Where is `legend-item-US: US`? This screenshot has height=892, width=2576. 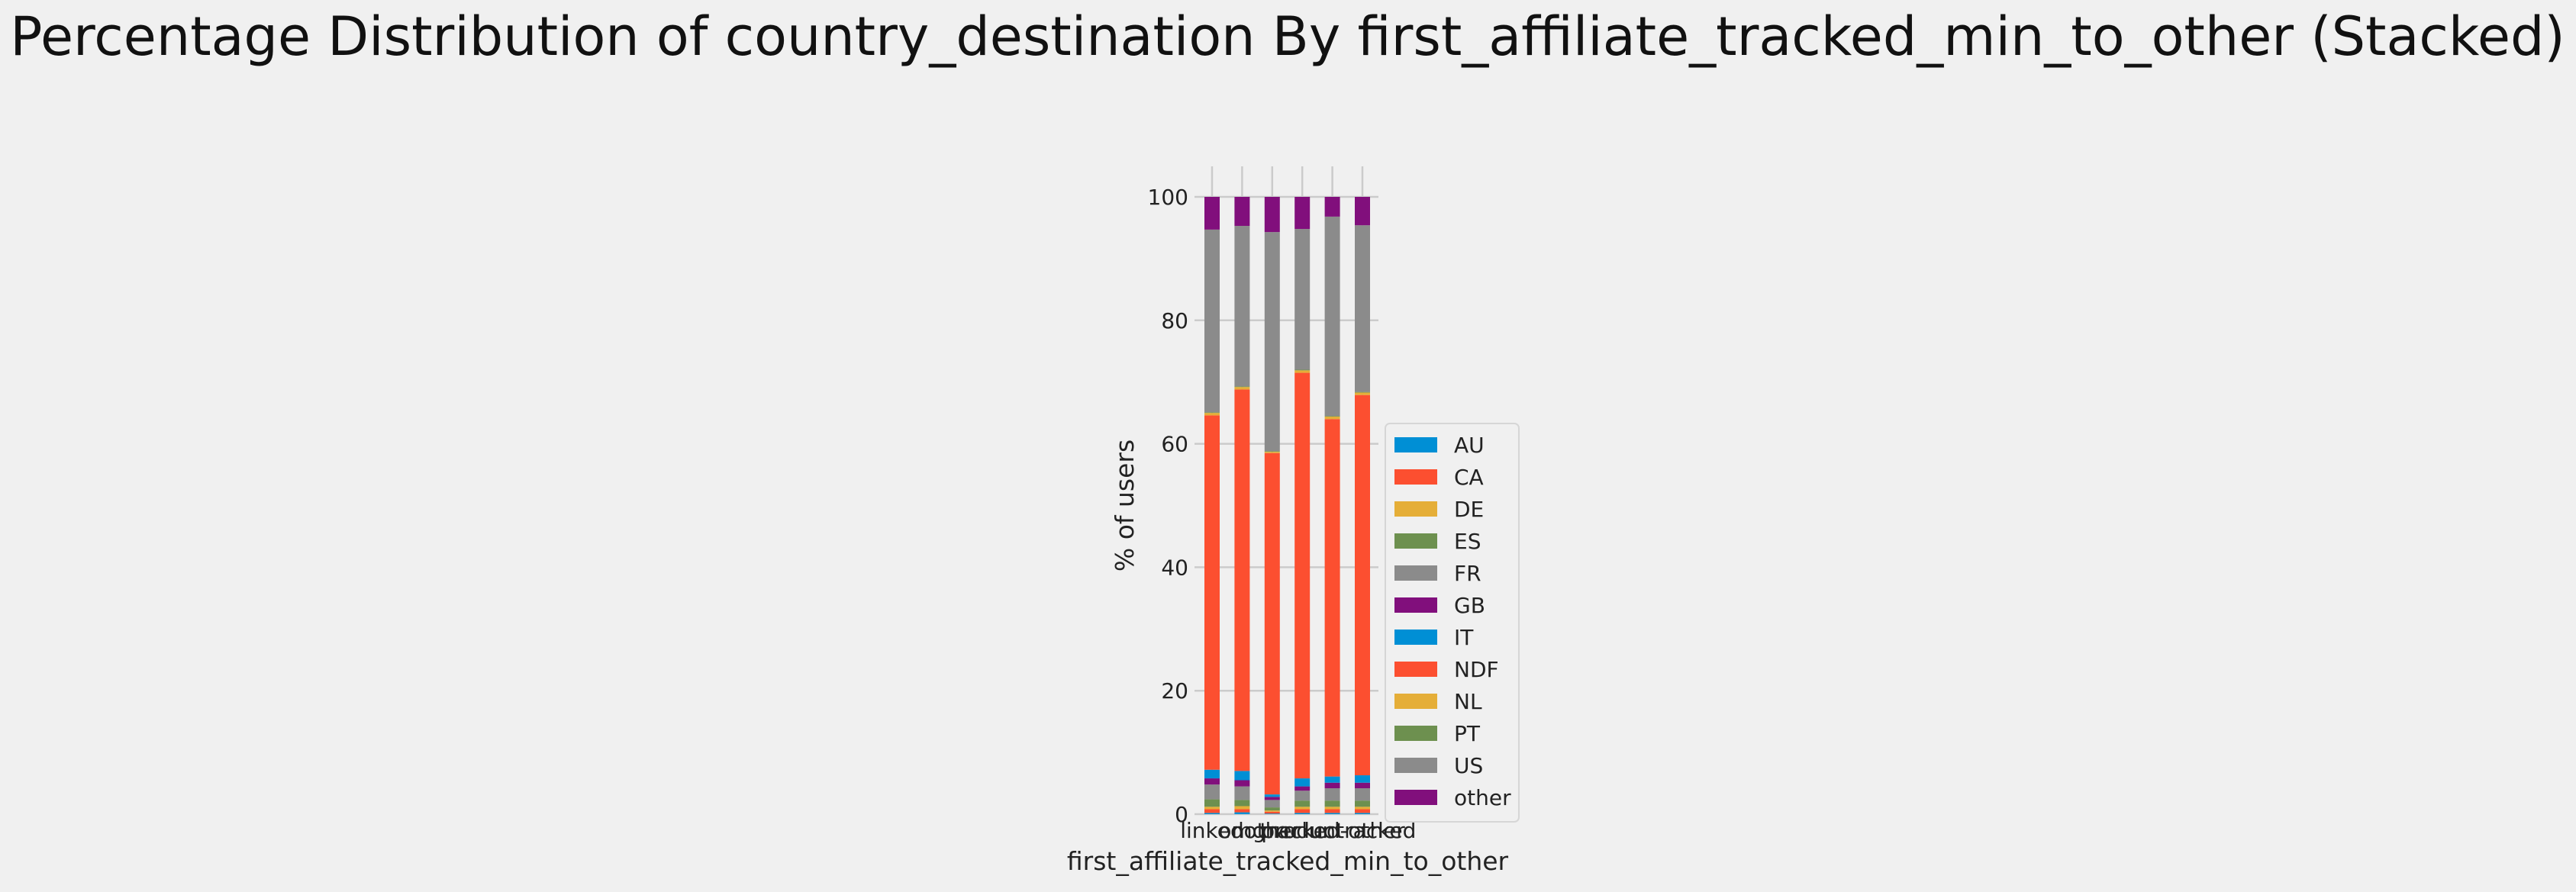
legend-item-US: US is located at coordinates (1439, 765).